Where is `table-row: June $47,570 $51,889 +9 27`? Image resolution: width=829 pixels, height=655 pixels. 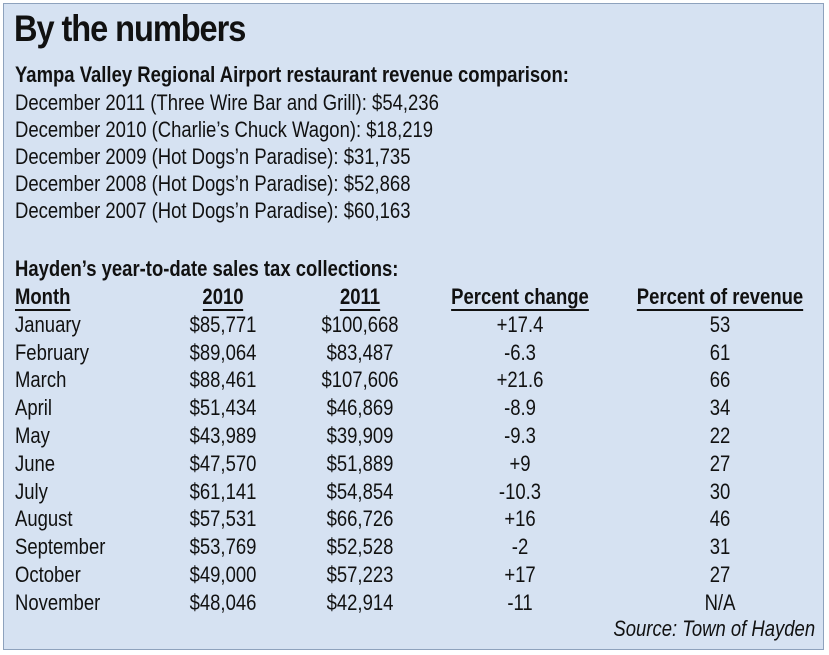
table-row: June $47,570 $51,889 +9 27 is located at coordinates (414, 465).